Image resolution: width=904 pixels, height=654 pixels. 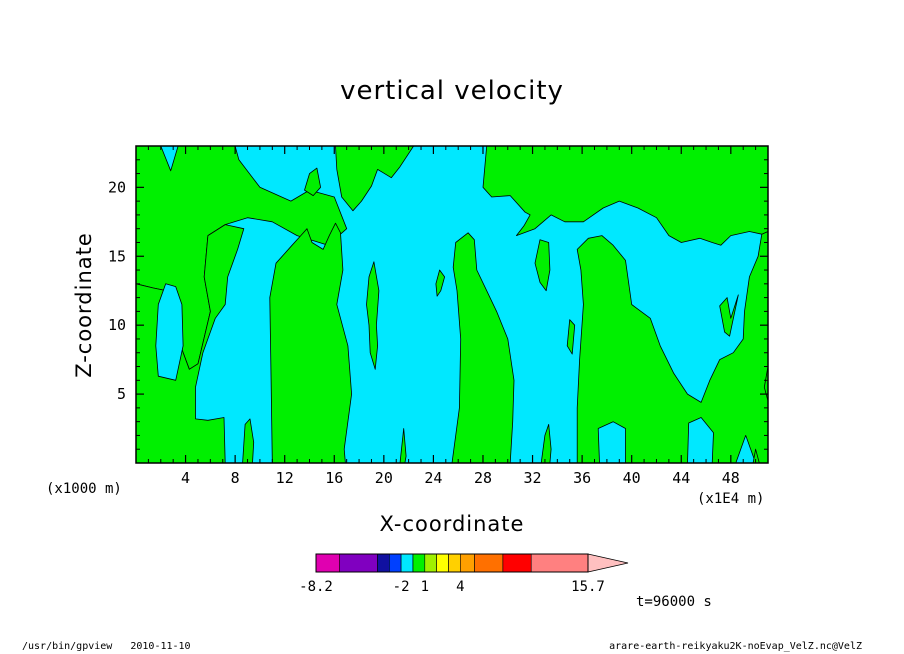 I want to click on x-tick-label: 28, so click(x=483, y=478).